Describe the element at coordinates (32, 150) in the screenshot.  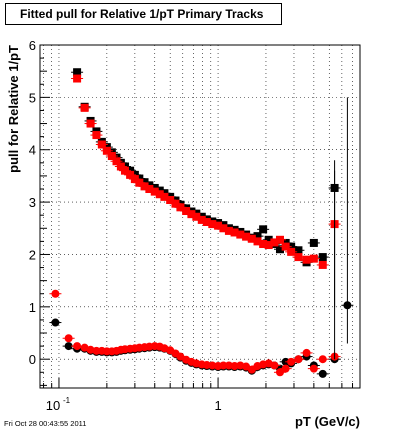
I see `y-tick-label: 4` at that location.